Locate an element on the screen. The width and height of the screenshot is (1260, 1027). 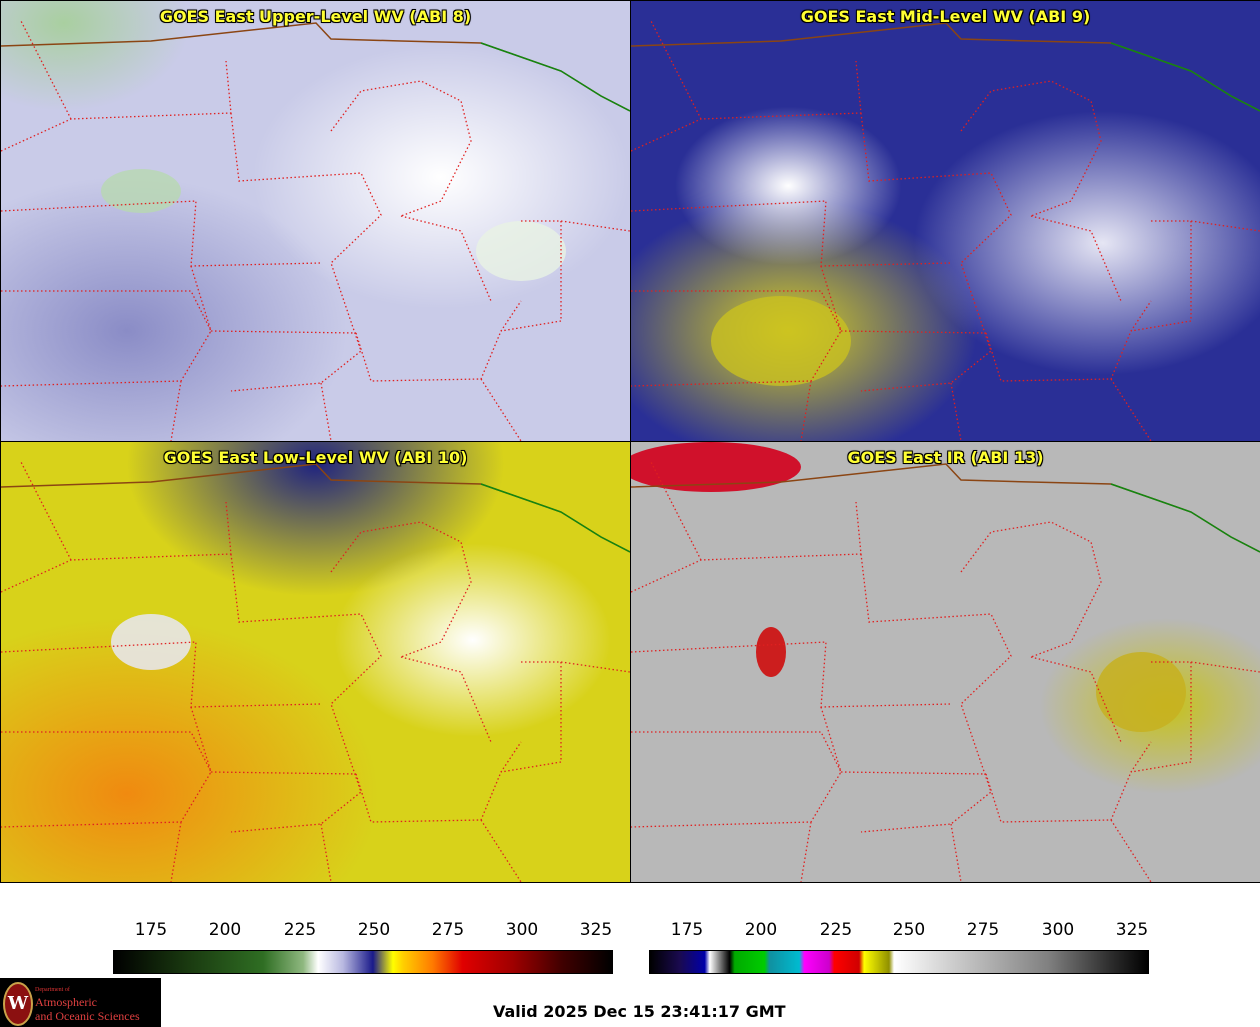
ir-tick-label: 325 is located at coordinates (1132, 930).